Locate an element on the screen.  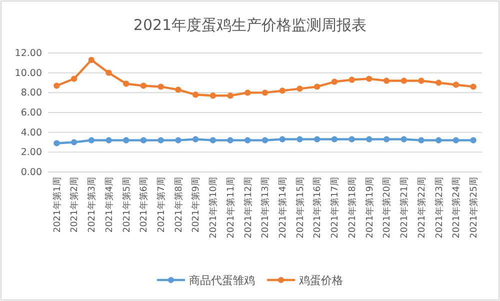
y-tick-label: 8.00 is located at coordinates (31, 93).